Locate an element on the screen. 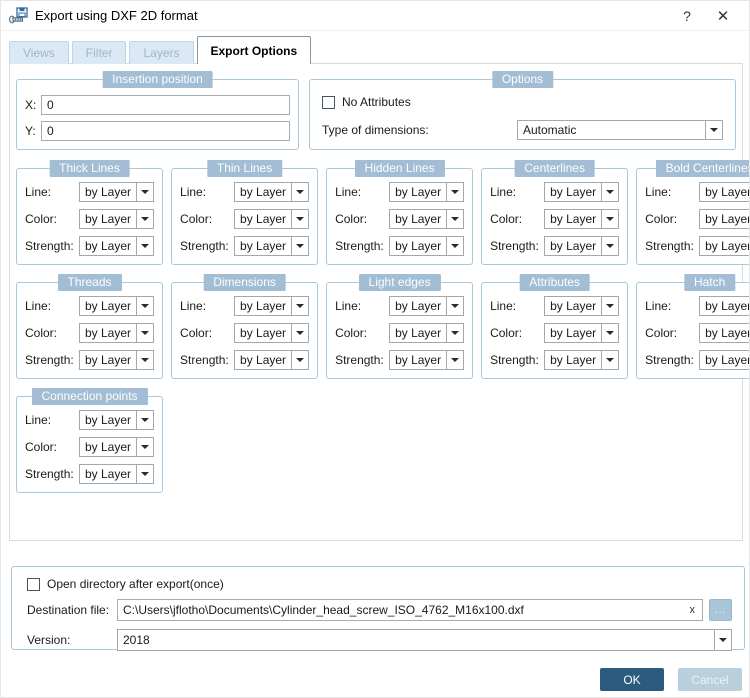  tab-views: Views is located at coordinates (39, 52).